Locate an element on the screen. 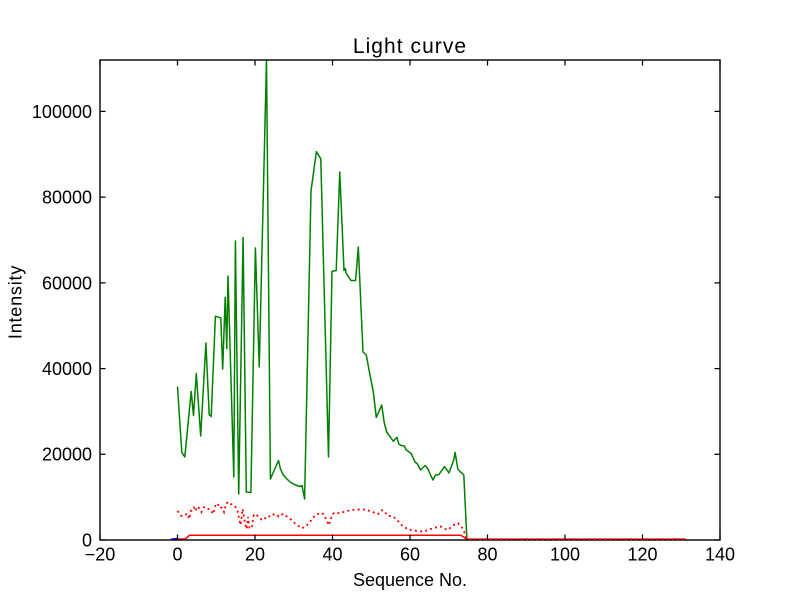 This screenshot has width=800, height=600. svg-text: 120 is located at coordinates (642, 555).